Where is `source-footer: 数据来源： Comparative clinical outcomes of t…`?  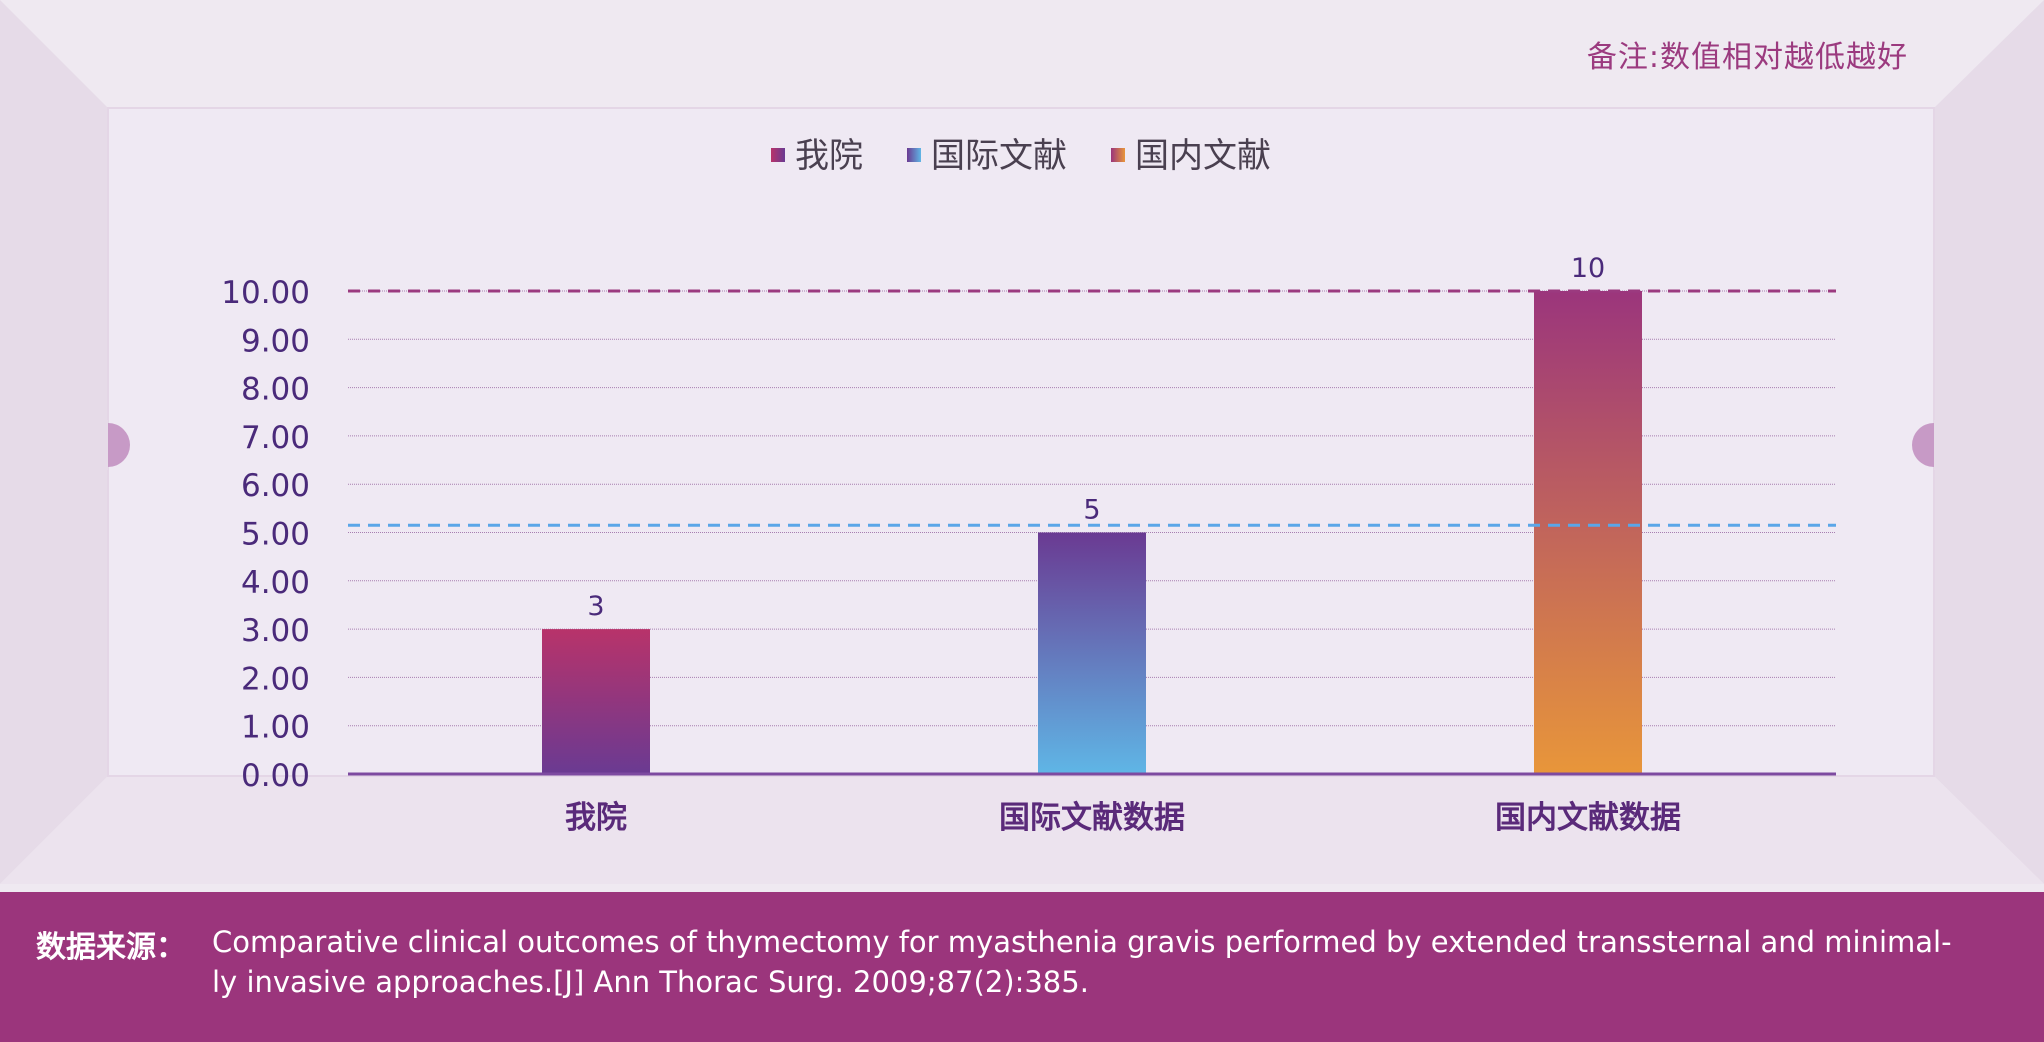 source-footer: 数据来源： Comparative clinical outcomes of t… is located at coordinates (1022, 967).